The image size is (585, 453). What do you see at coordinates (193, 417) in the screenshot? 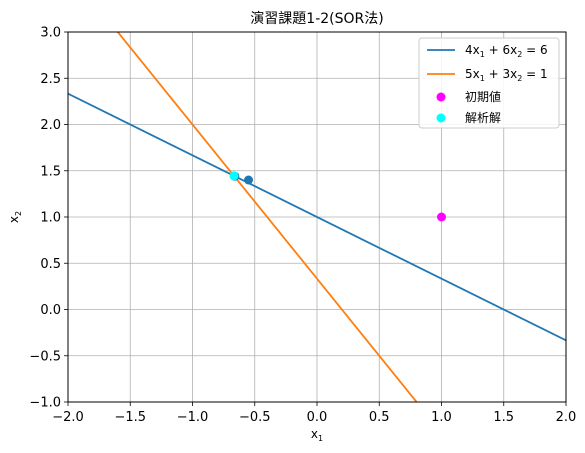
I see `x-tick-label: −1.0` at bounding box center [193, 417].